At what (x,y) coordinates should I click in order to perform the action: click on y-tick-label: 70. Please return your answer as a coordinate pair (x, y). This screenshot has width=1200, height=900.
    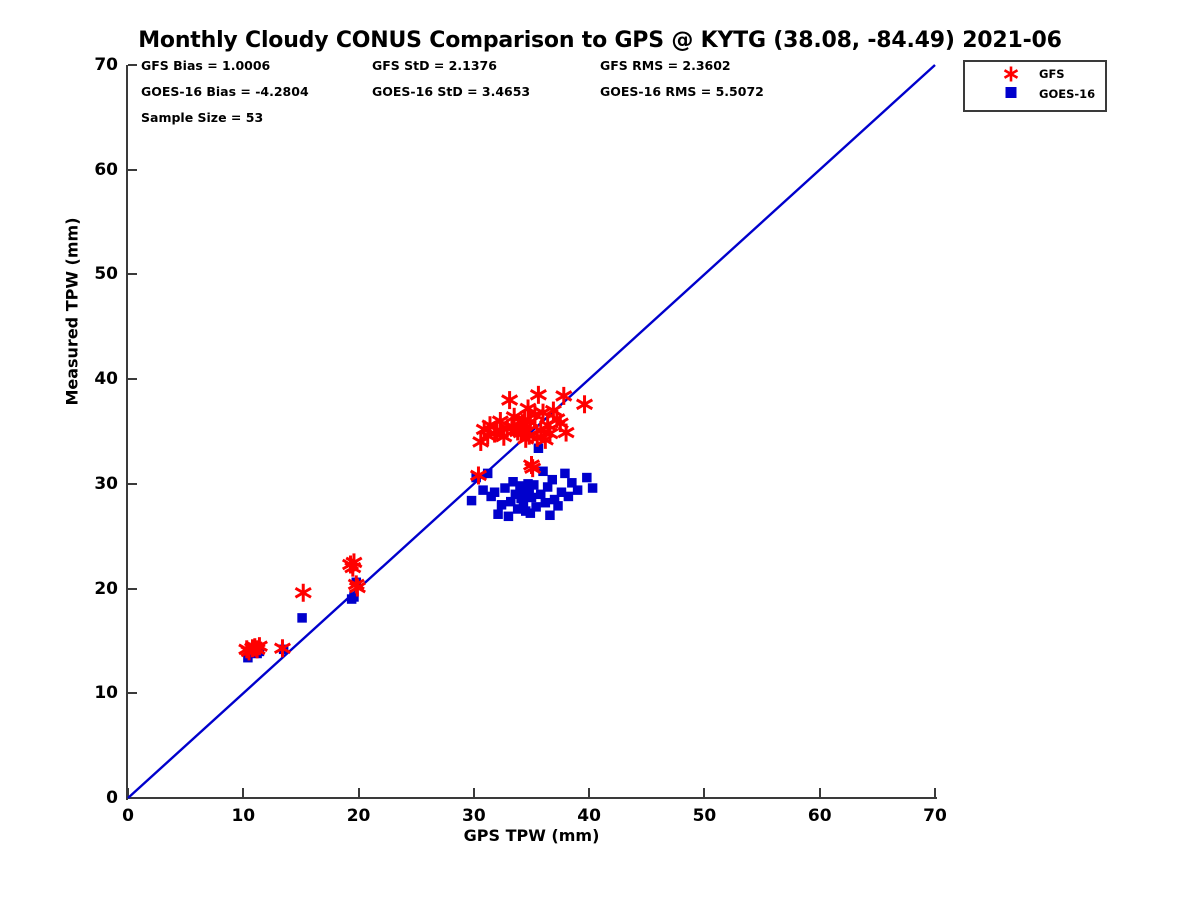
    Looking at the image, I should click on (106, 65).